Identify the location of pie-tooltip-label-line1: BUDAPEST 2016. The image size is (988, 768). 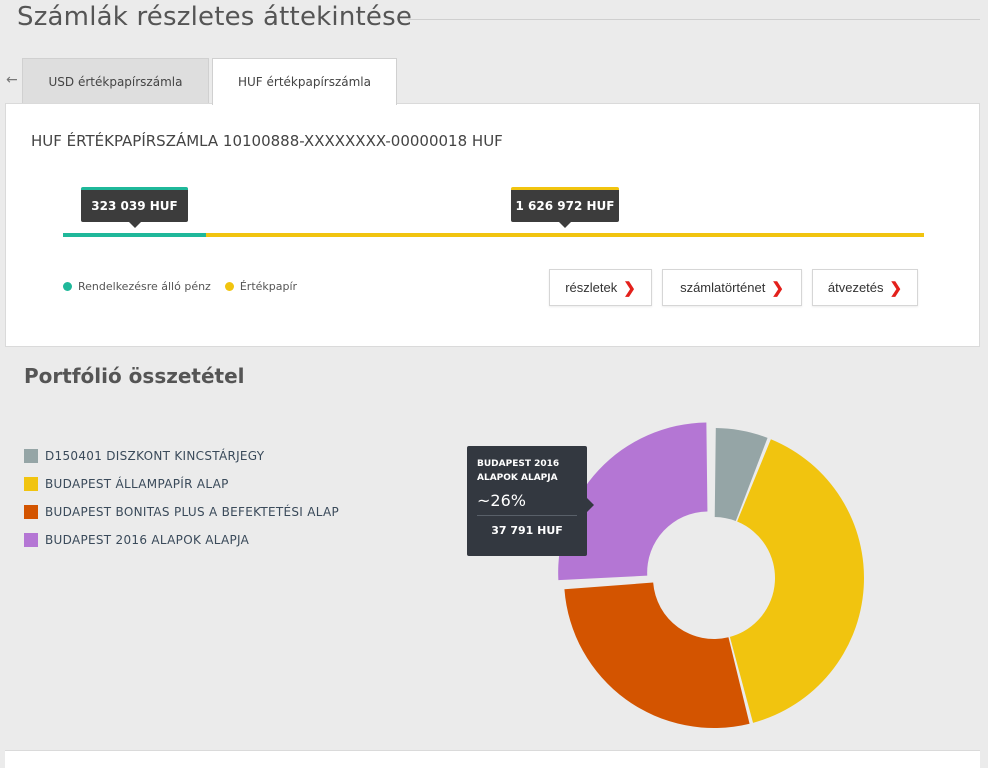
(518, 464).